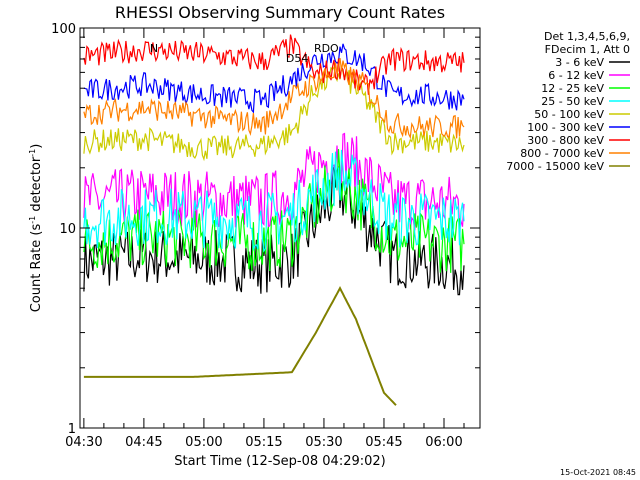 The image size is (640, 480). I want to click on x-tick-label: 05:30, so click(323, 442).